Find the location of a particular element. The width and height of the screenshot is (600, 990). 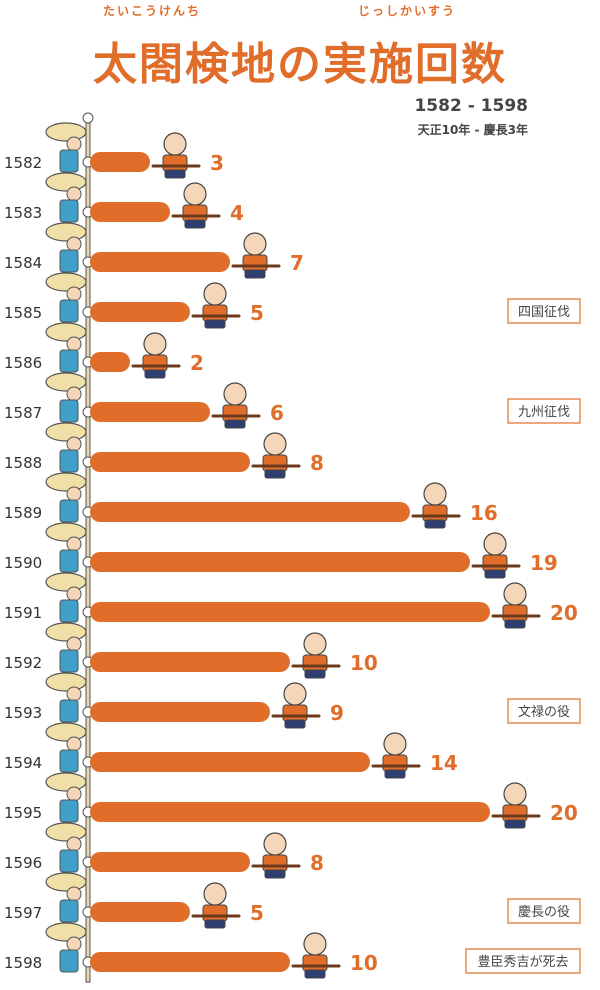

value-label: 4 is located at coordinates (237, 213).